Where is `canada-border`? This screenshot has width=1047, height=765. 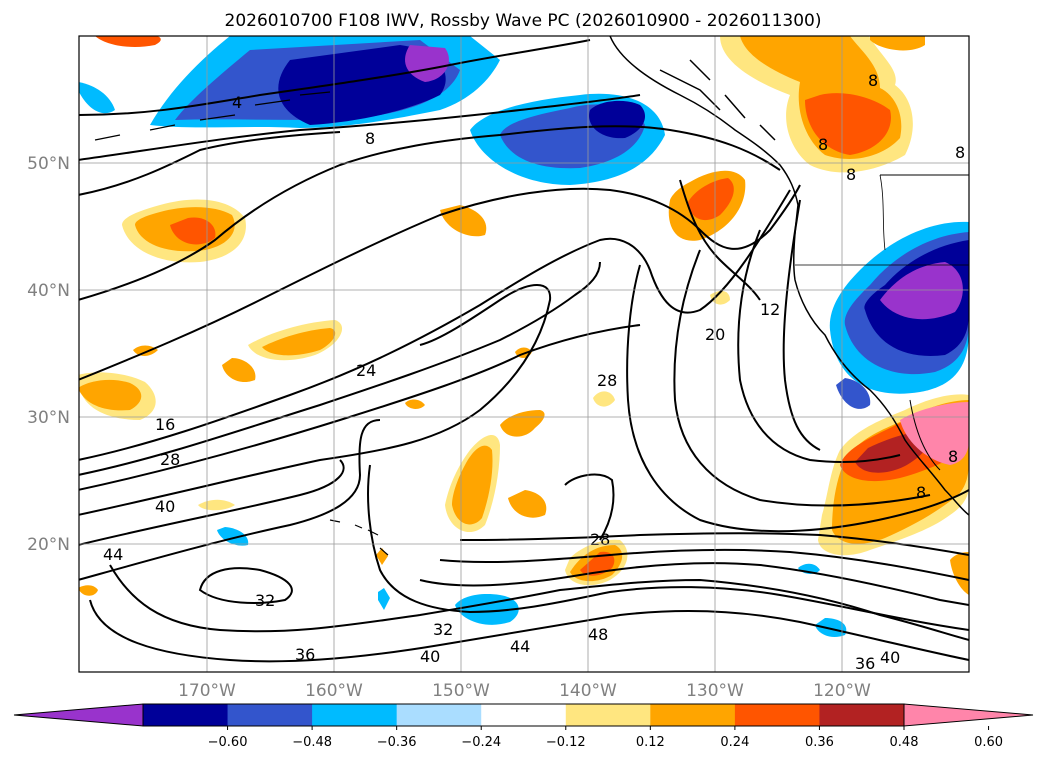
canada-border is located at coordinates (924, 106).